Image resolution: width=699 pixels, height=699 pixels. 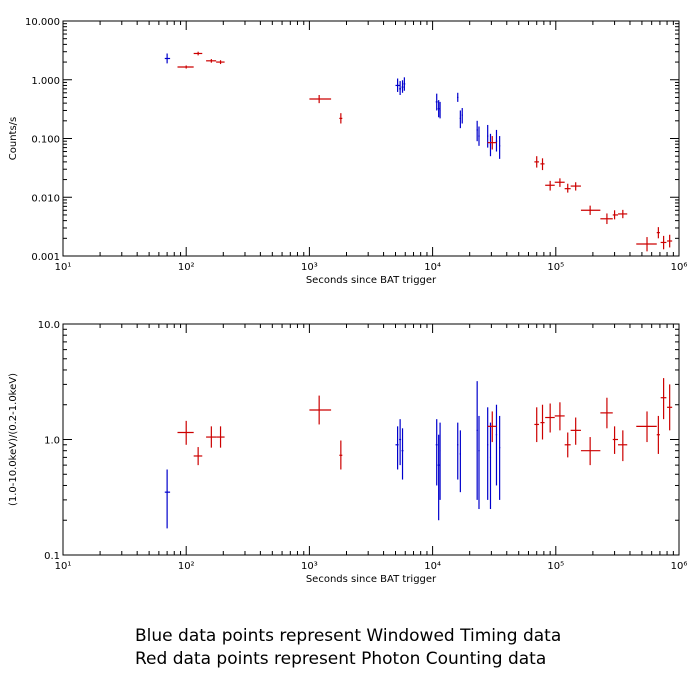 I want to click on y-tick-label: 0.1, so click(x=52, y=556).